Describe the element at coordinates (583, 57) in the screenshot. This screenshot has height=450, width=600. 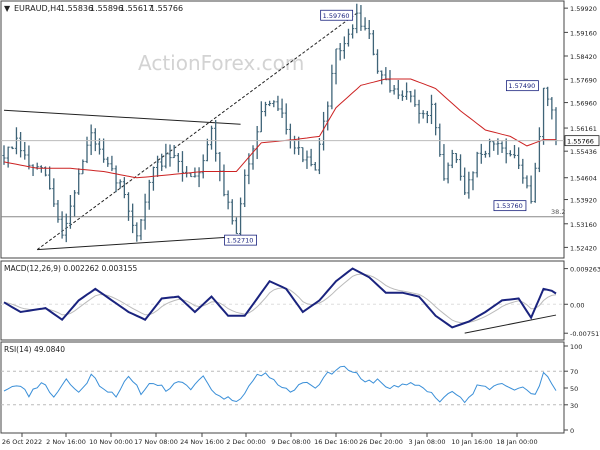
I see `price-y-tick: 1.58420` at that location.